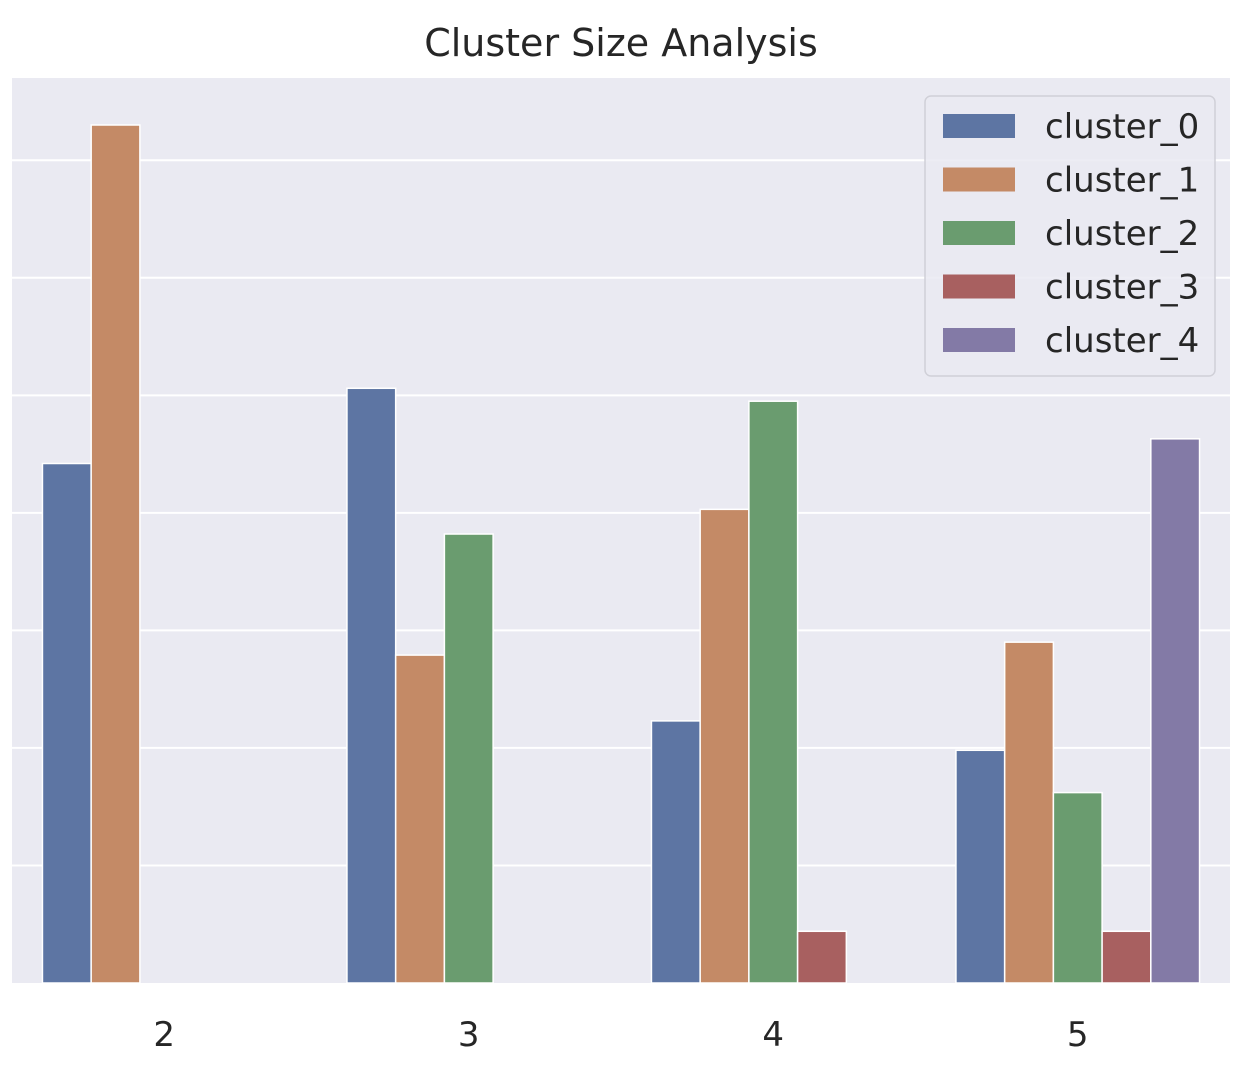  Describe the element at coordinates (773, 1035) in the screenshot. I see `x-tick-label: 4` at that location.